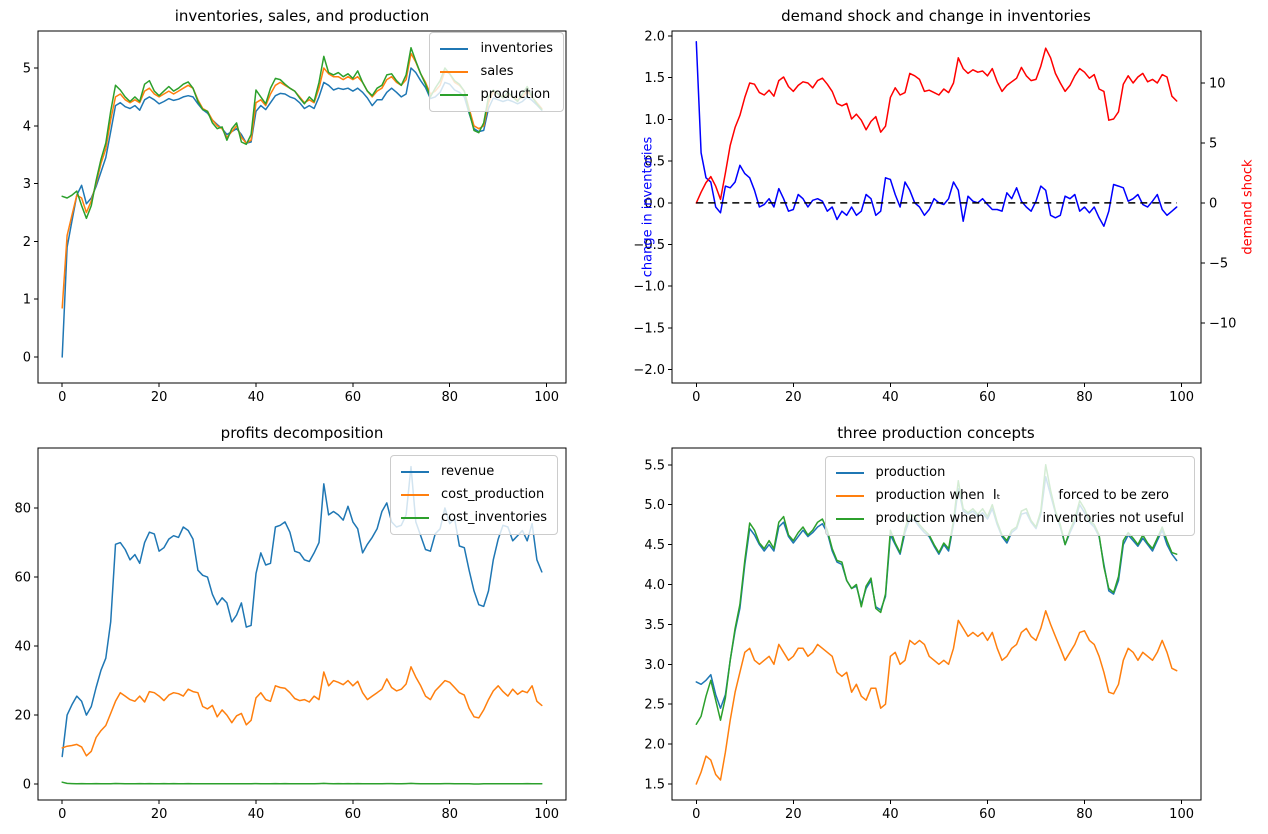 The image size is (1268, 834). I want to click on legend-label: production when inventories not useful, so click(1029, 518).